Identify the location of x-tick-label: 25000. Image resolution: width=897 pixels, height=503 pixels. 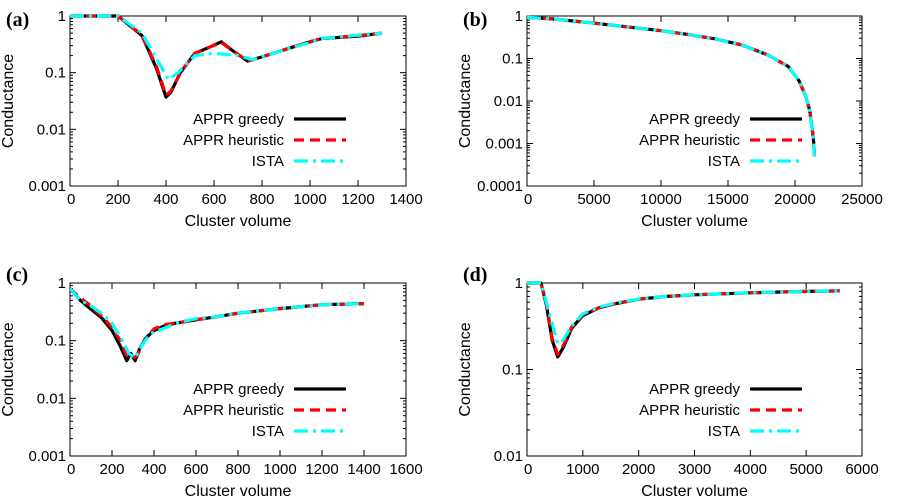
(862, 199).